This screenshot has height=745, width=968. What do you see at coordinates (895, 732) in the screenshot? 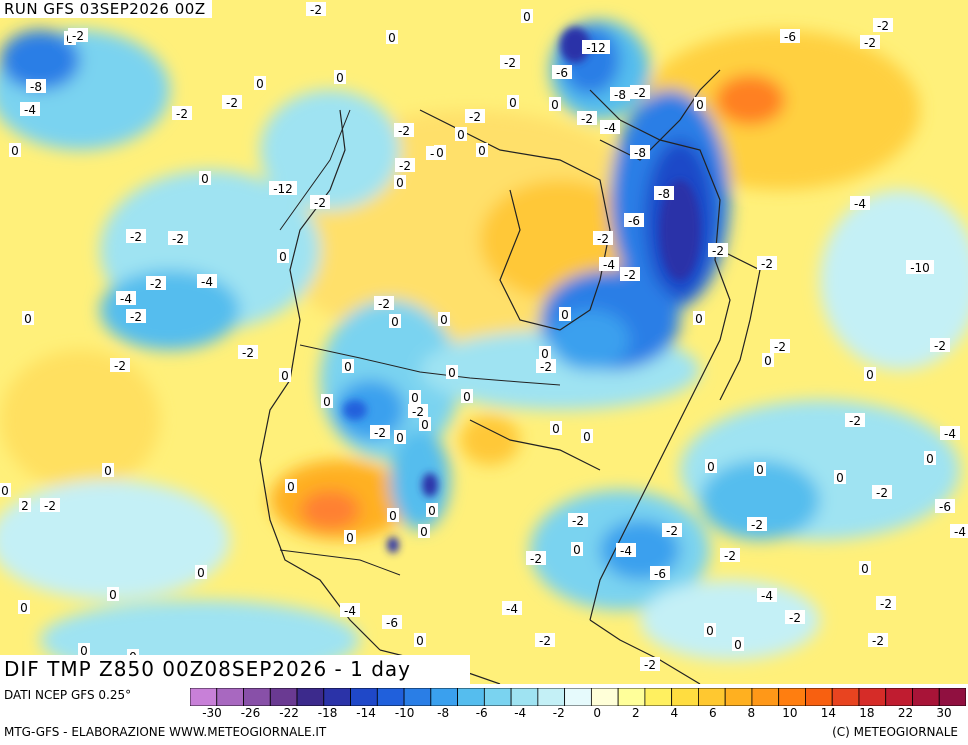
I see `footer-copyright: (C) METEOGIORNALE` at bounding box center [895, 732].